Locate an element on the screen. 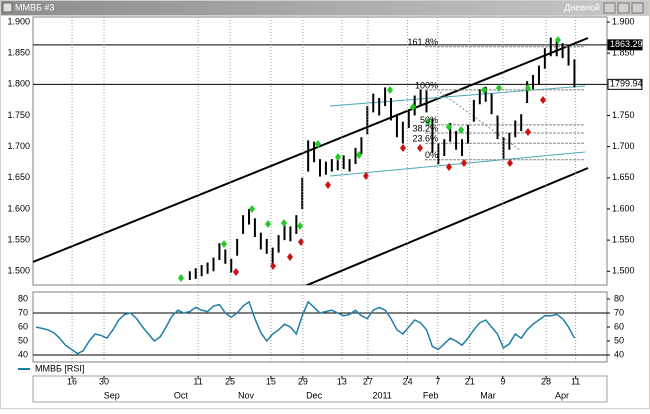  legend-label: ММВБ [RSI] is located at coordinates (59, 368).